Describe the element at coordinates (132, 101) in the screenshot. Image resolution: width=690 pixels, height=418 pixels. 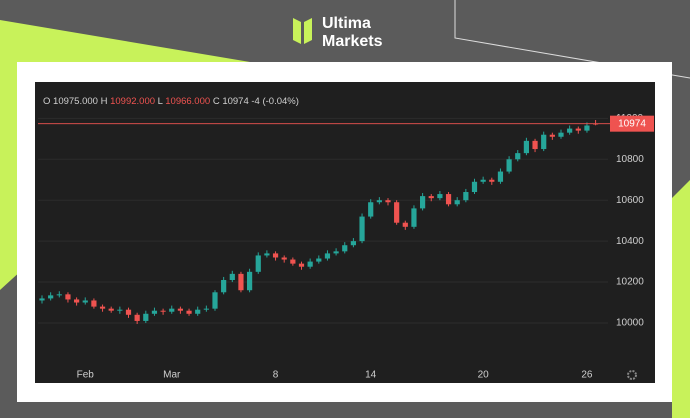
I see `legend-value: 10992.000` at that location.